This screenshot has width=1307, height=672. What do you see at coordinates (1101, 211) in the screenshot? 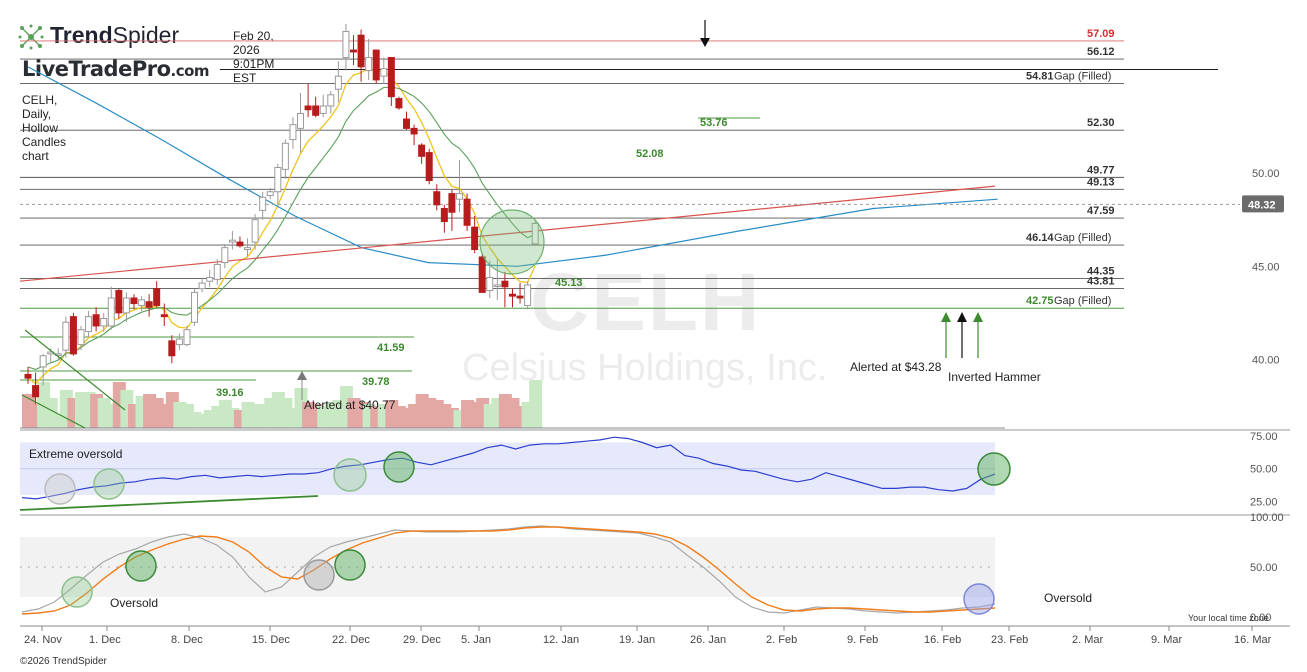
I see `level-label: 47.59` at bounding box center [1101, 211].